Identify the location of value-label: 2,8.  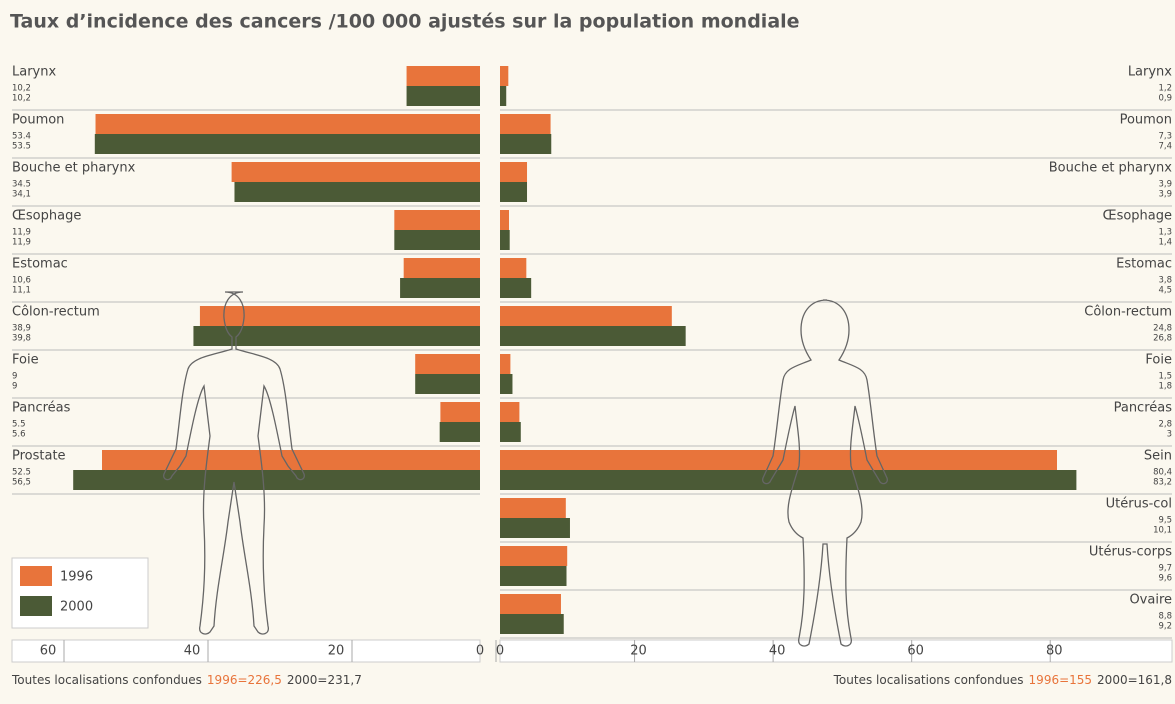
(1165, 425).